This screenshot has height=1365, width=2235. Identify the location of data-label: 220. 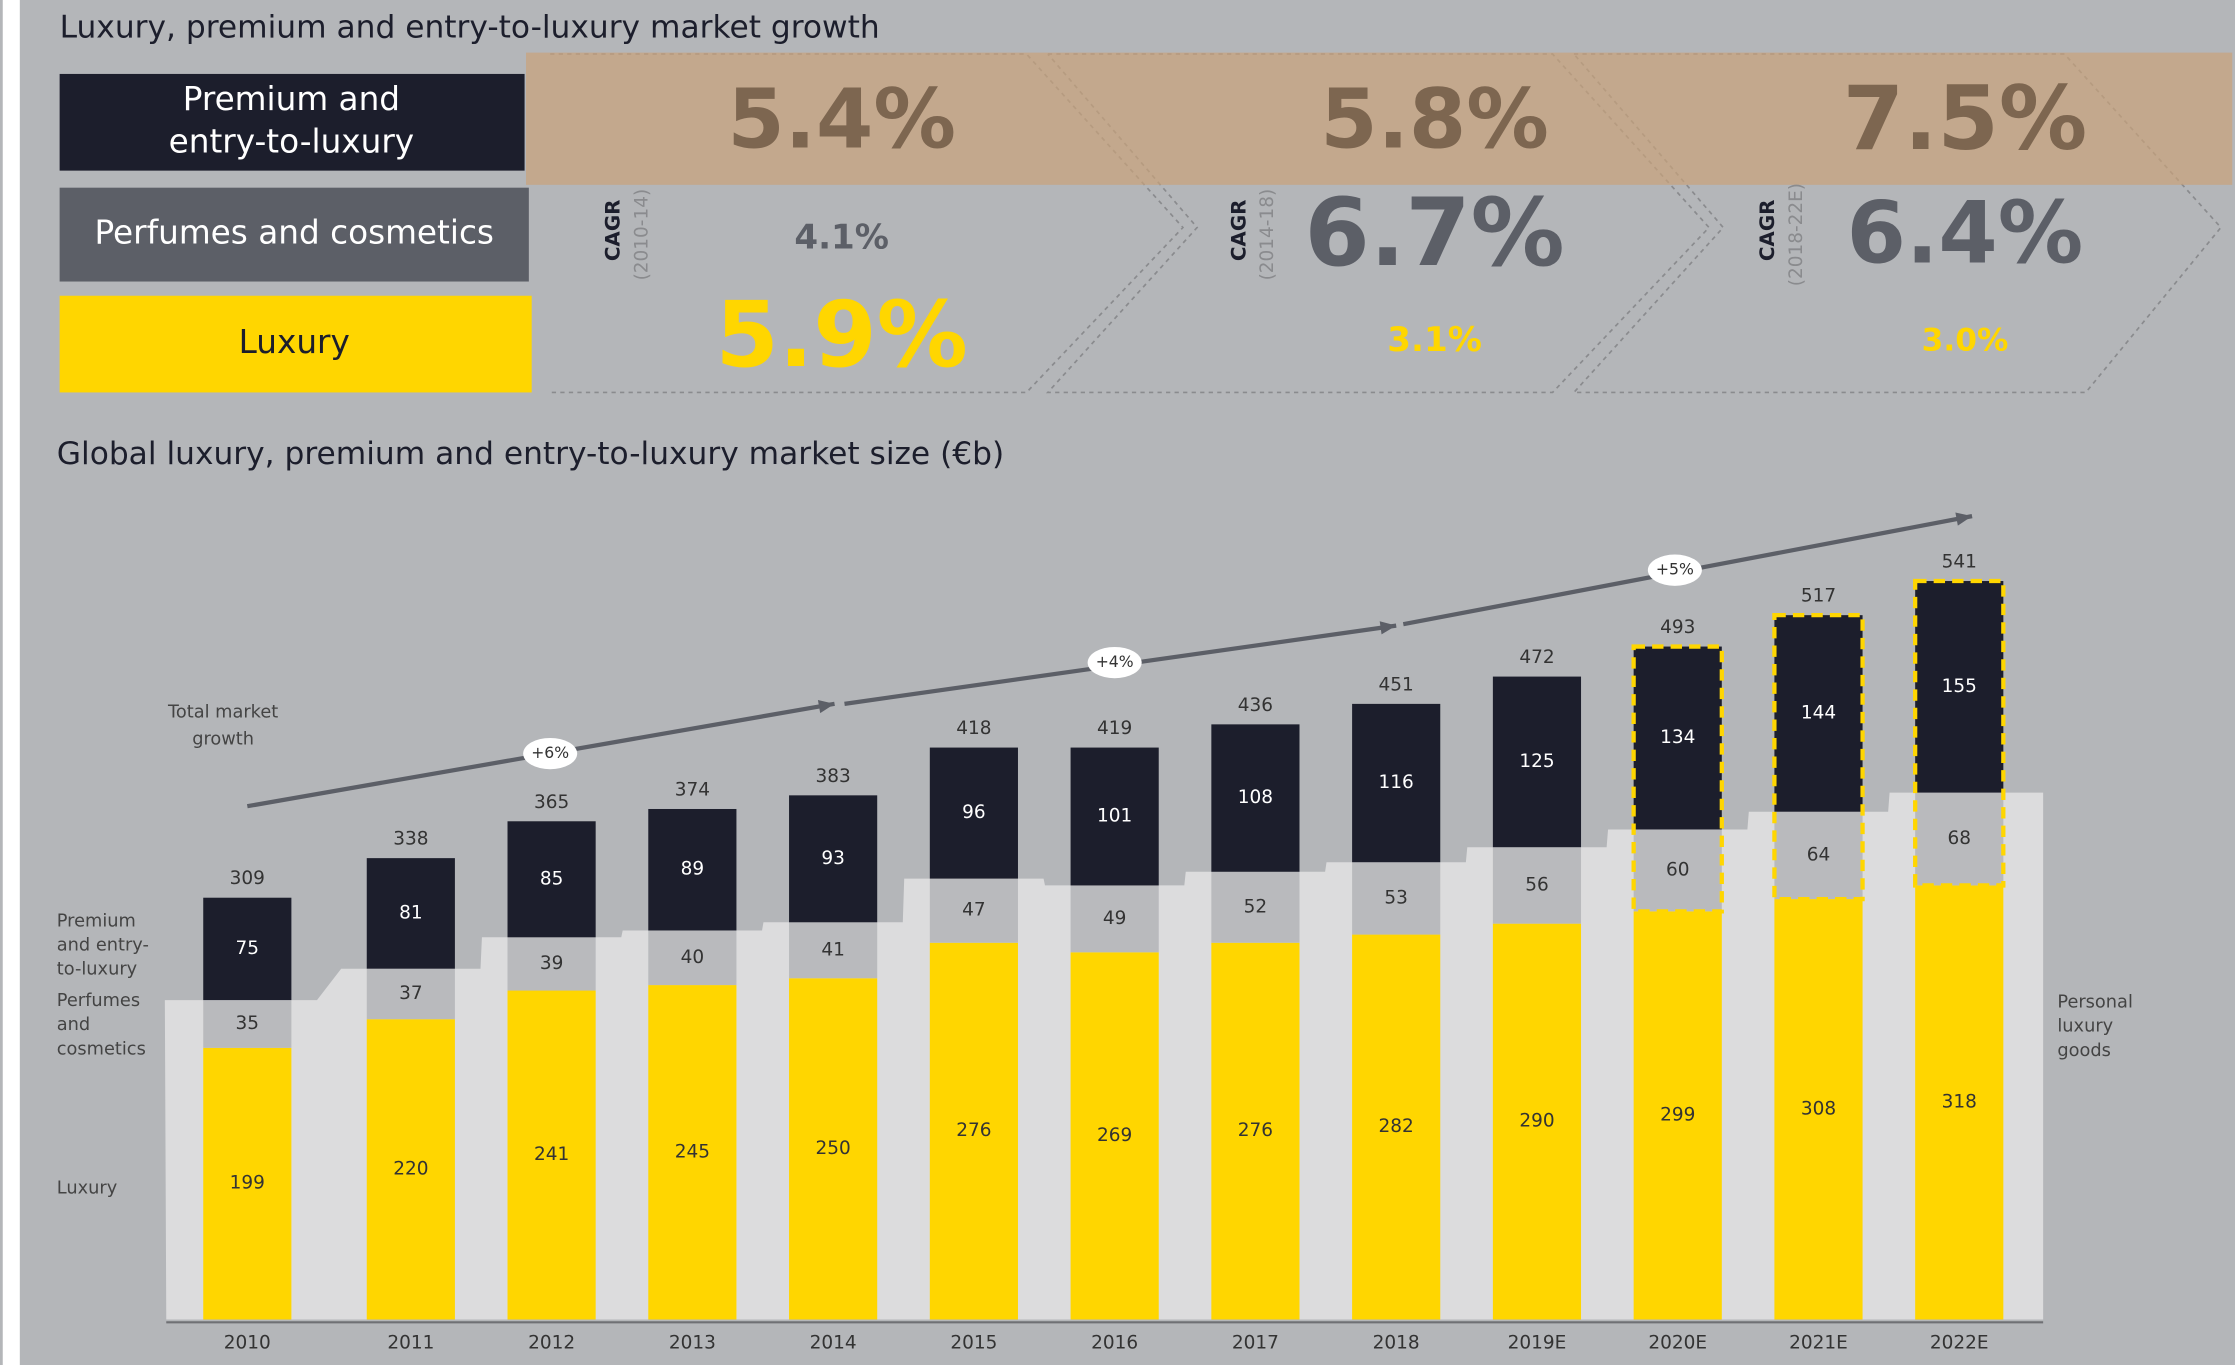
(410, 1168).